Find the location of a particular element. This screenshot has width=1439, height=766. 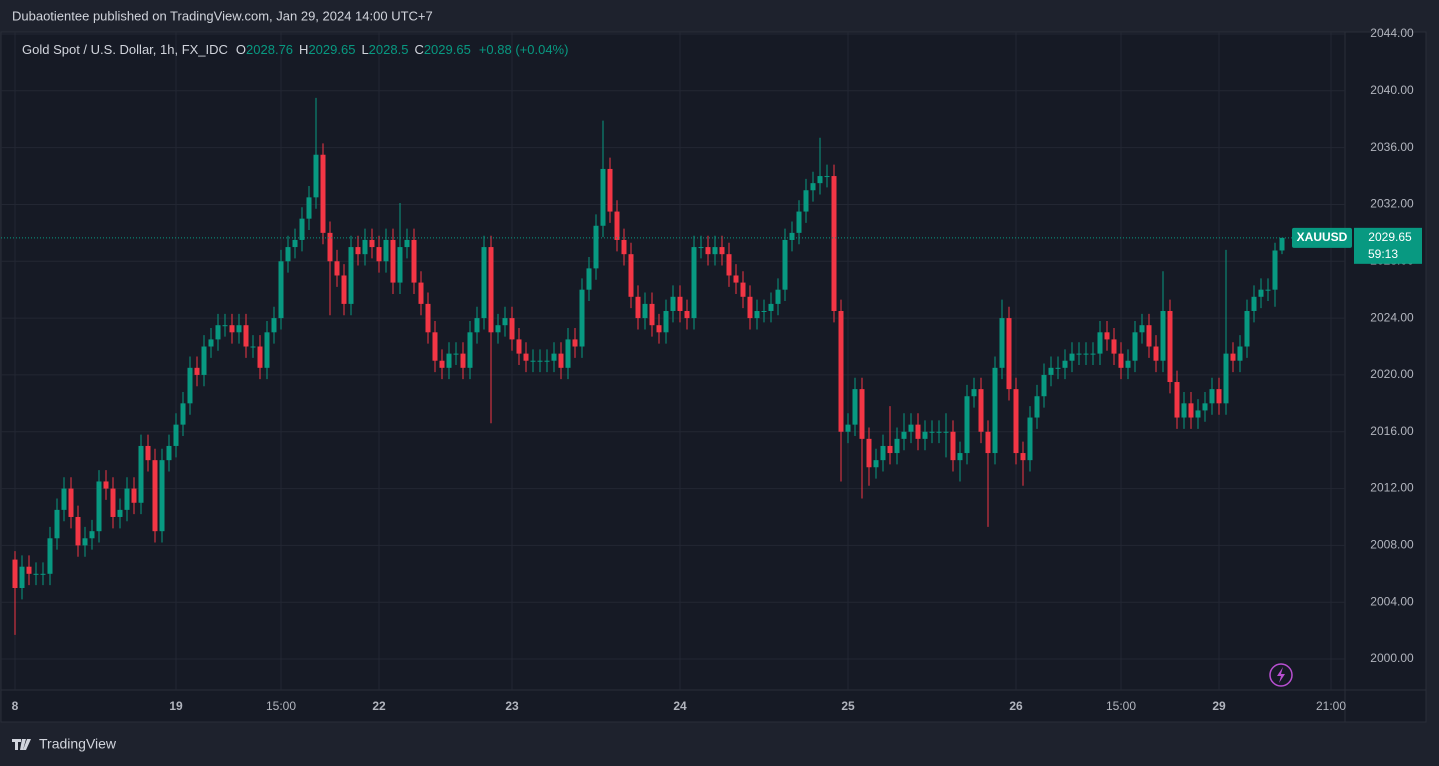

symbol-tag-box is located at coordinates (1322, 237).